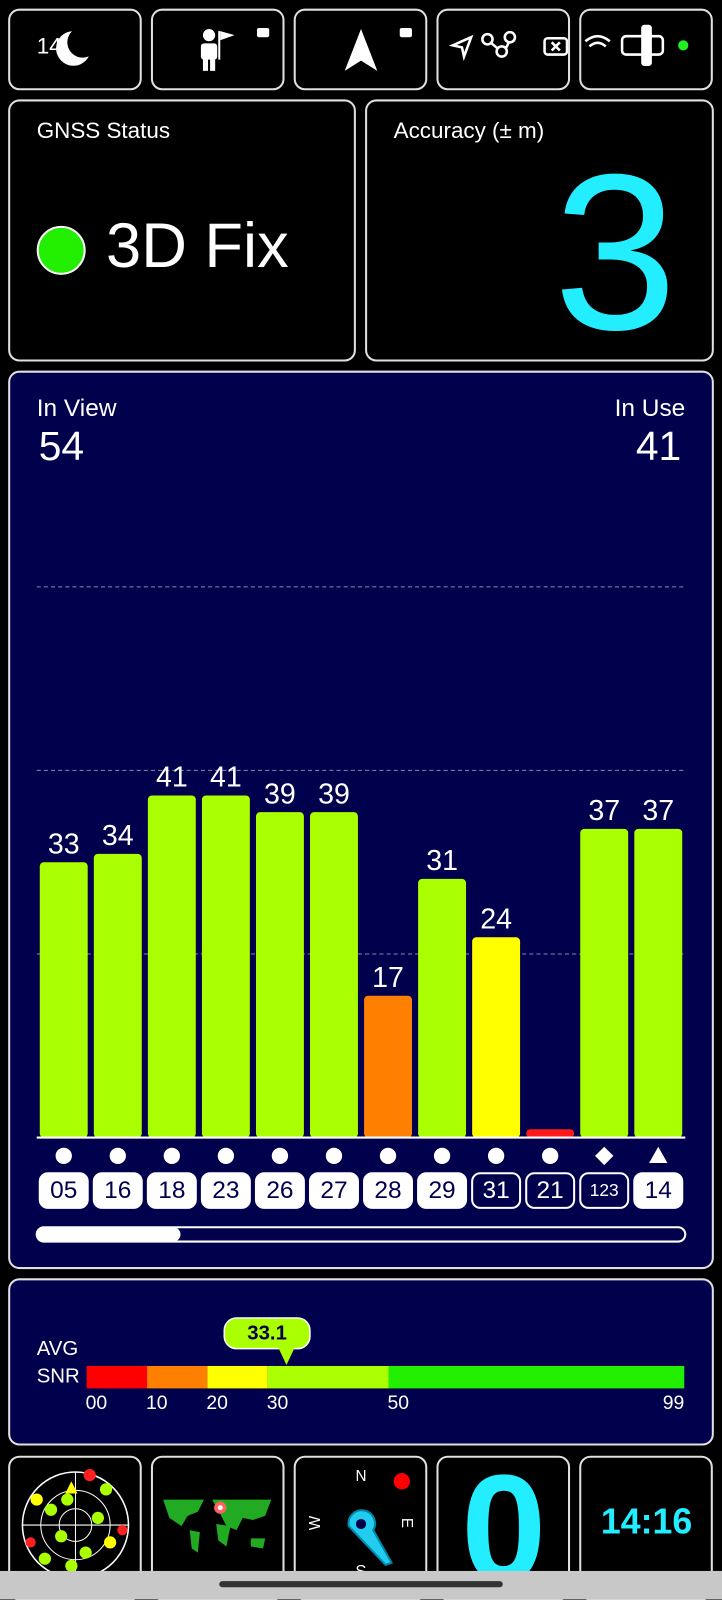  Describe the element at coordinates (388, 978) in the screenshot. I see `bar-value-label: 17` at that location.